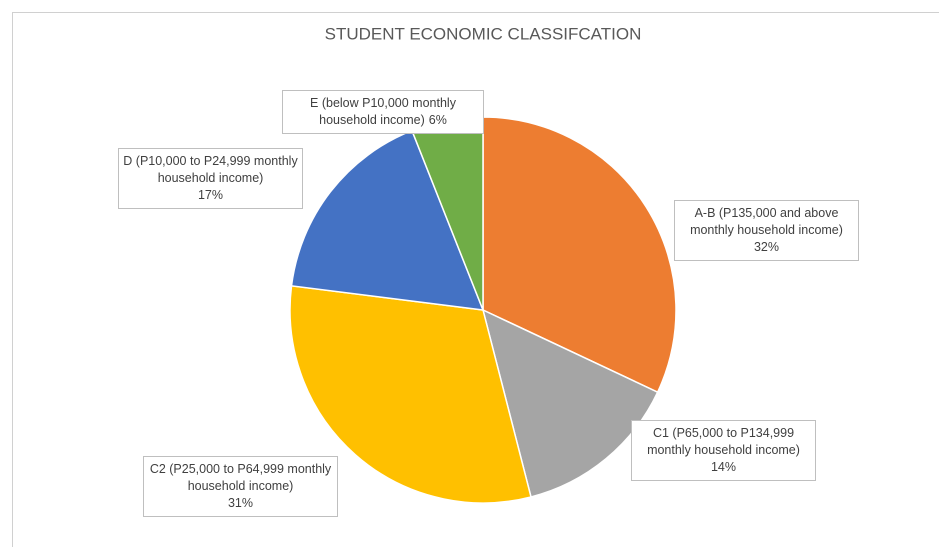 Image resolution: width=939 pixels, height=547 pixels. I want to click on value-label: 17%, so click(210, 195).